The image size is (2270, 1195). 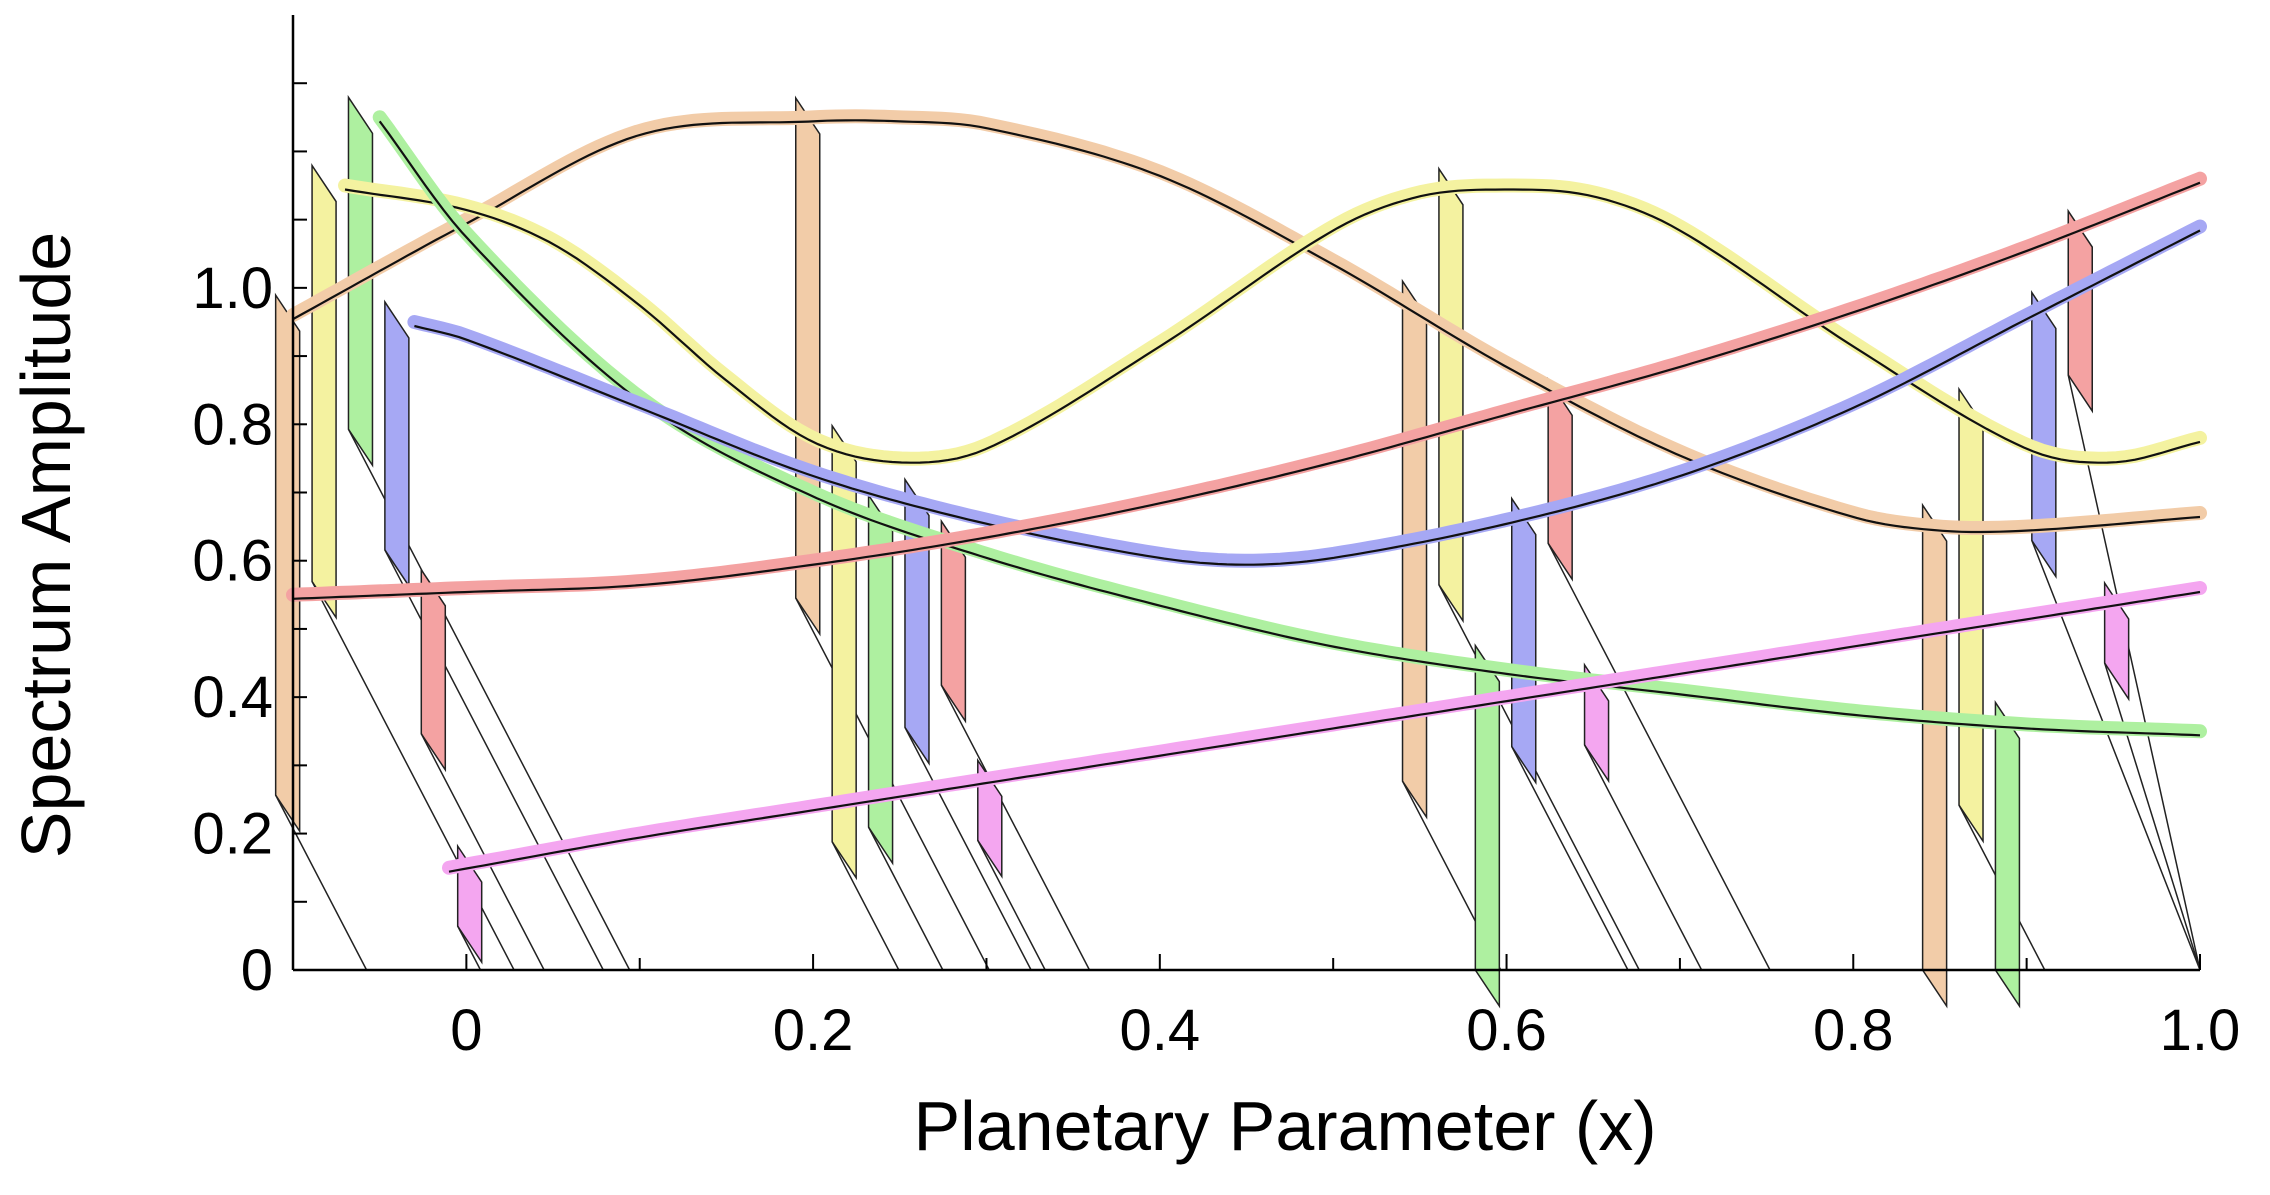 I want to click on y-tick-label: 0.8, so click(x=232, y=424).